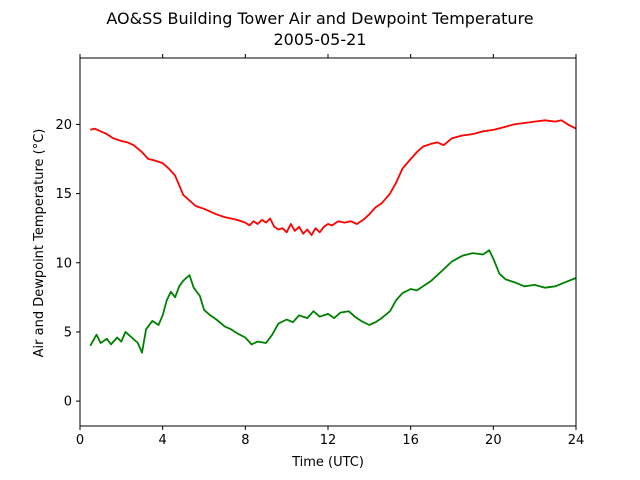 The image size is (640, 480). I want to click on x-tick-label: 16, so click(410, 440).